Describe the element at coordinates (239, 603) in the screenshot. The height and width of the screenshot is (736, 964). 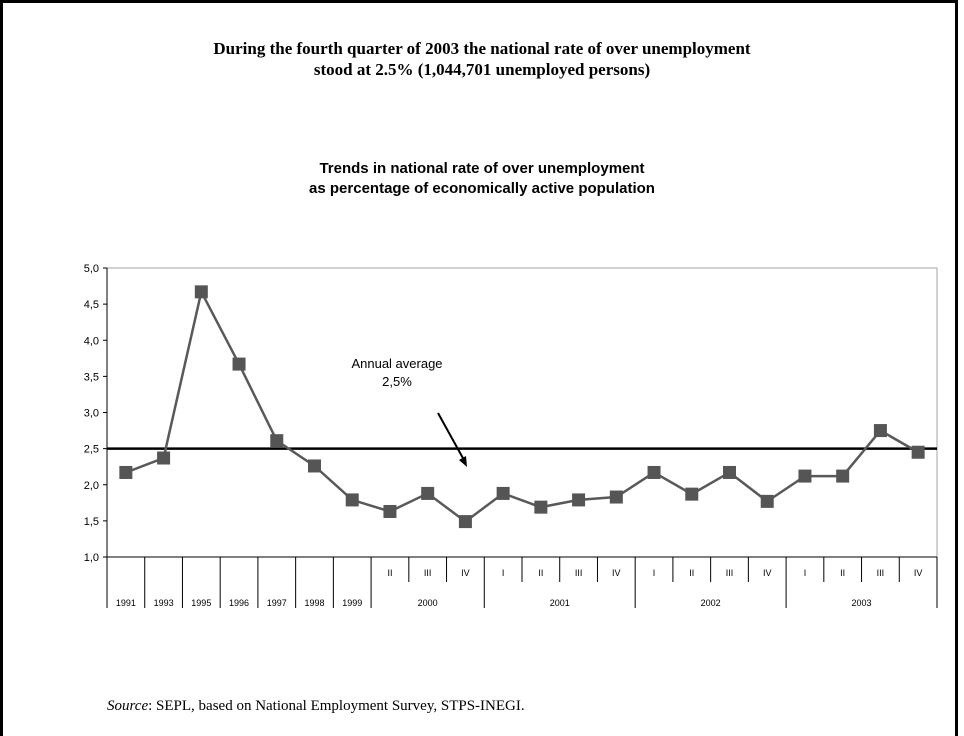
I see `x-year-label: 1996` at that location.